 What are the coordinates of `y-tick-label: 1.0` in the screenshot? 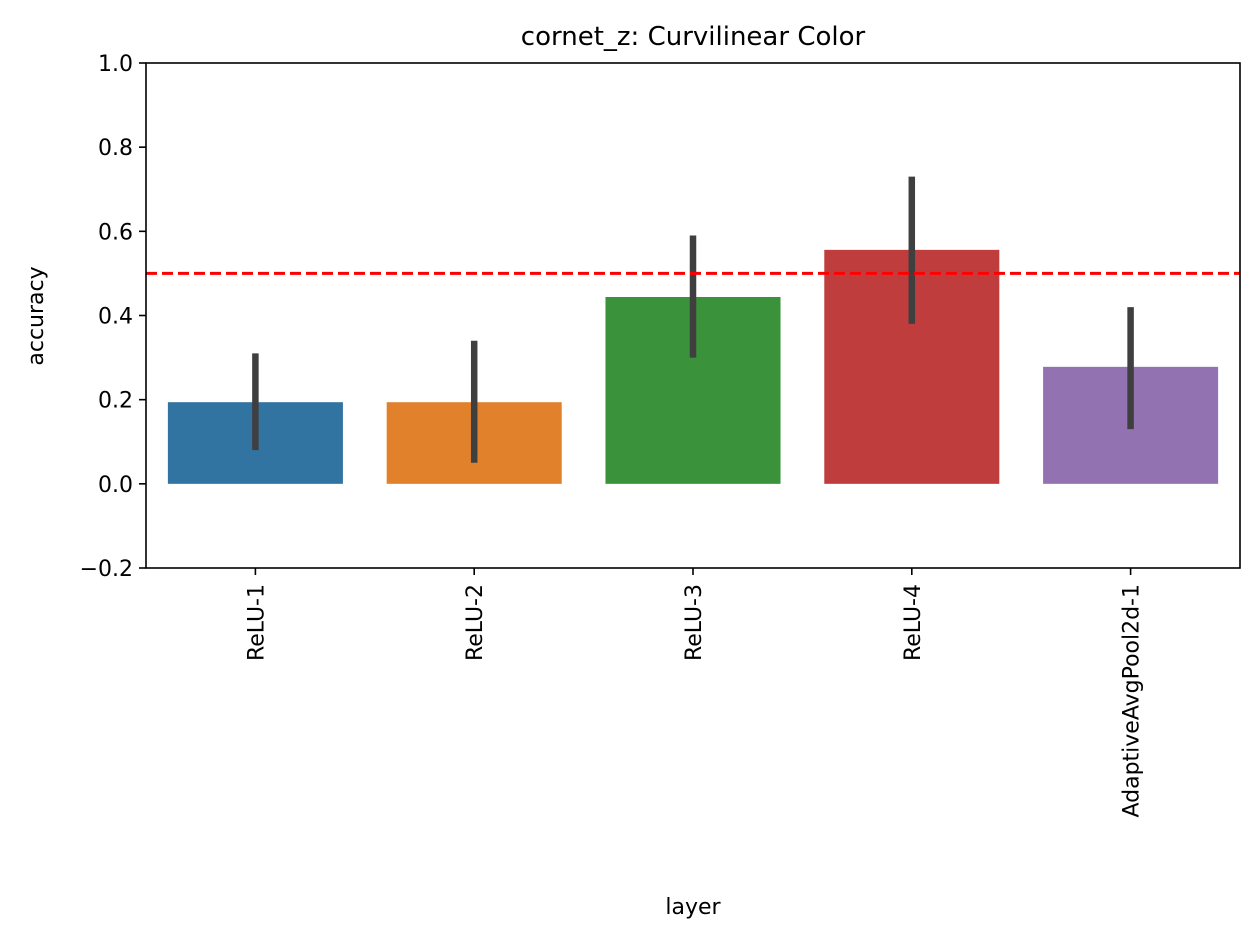 It's located at (115, 64).